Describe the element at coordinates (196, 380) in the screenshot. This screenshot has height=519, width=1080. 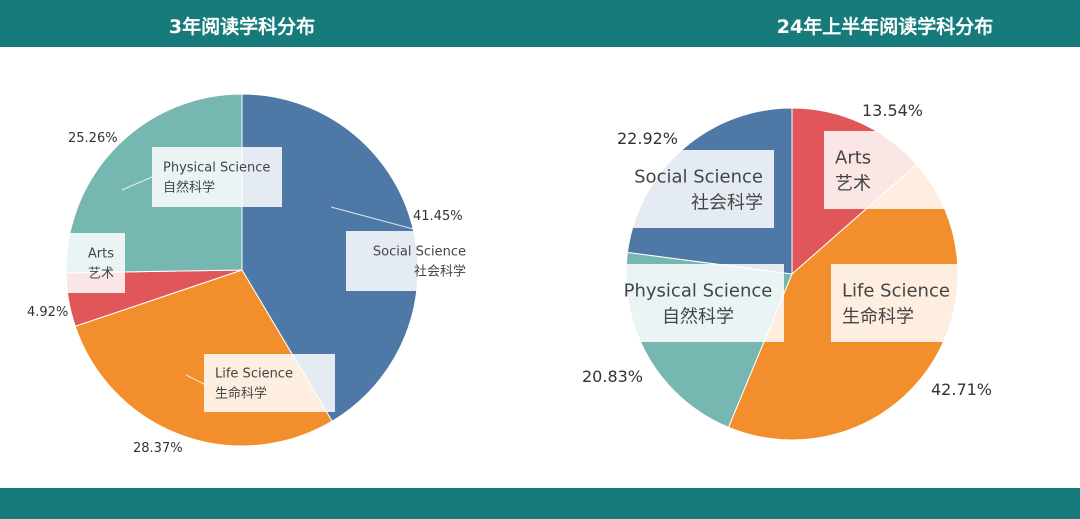
I see `chart-1-leader-life-science` at that location.